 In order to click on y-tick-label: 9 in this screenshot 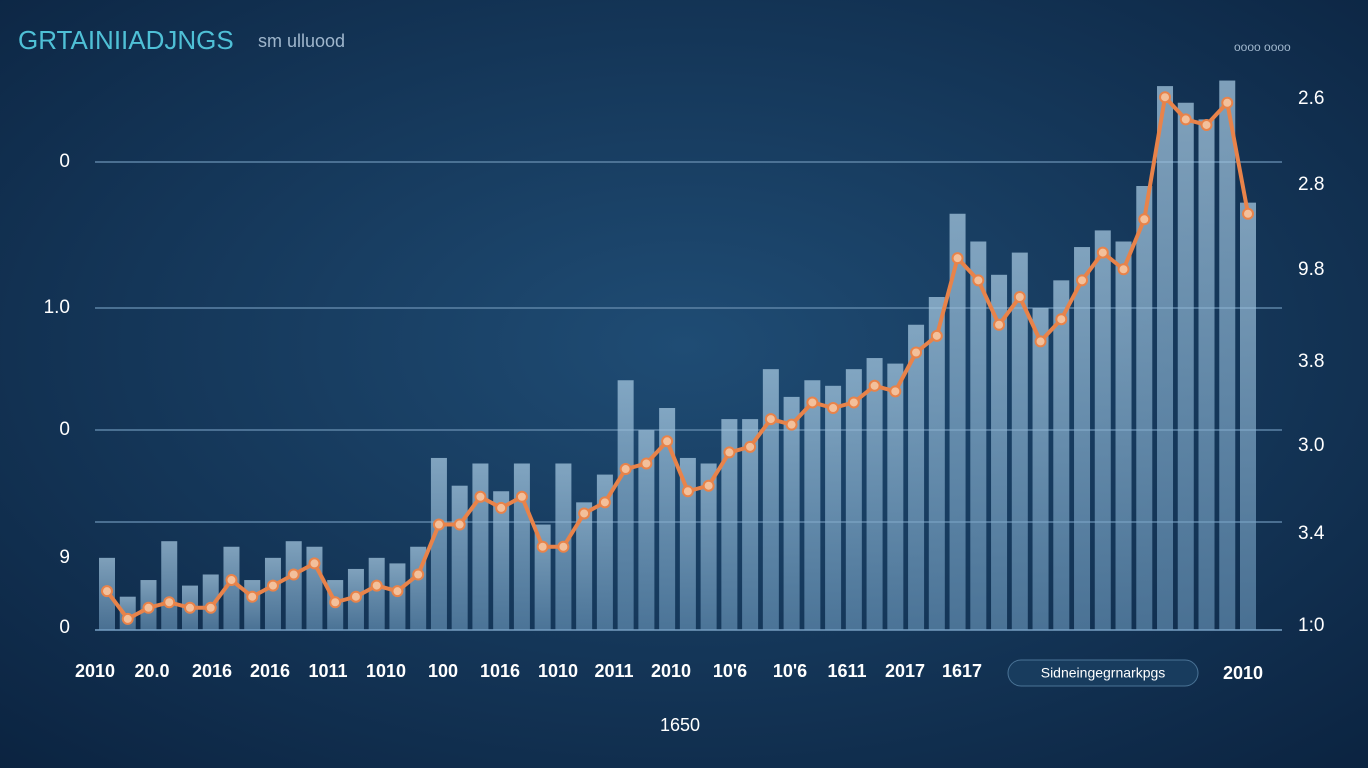, I will do `click(64, 557)`.